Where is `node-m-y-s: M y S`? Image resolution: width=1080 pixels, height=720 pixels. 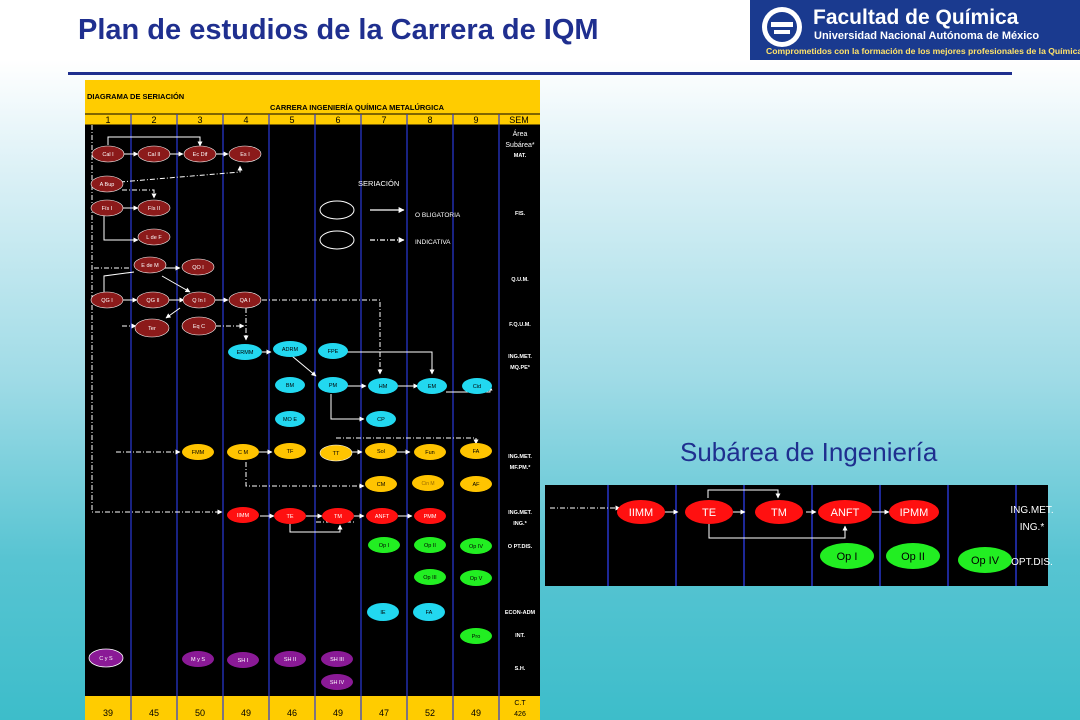
node-m-y-s: M y S is located at coordinates (198, 659).